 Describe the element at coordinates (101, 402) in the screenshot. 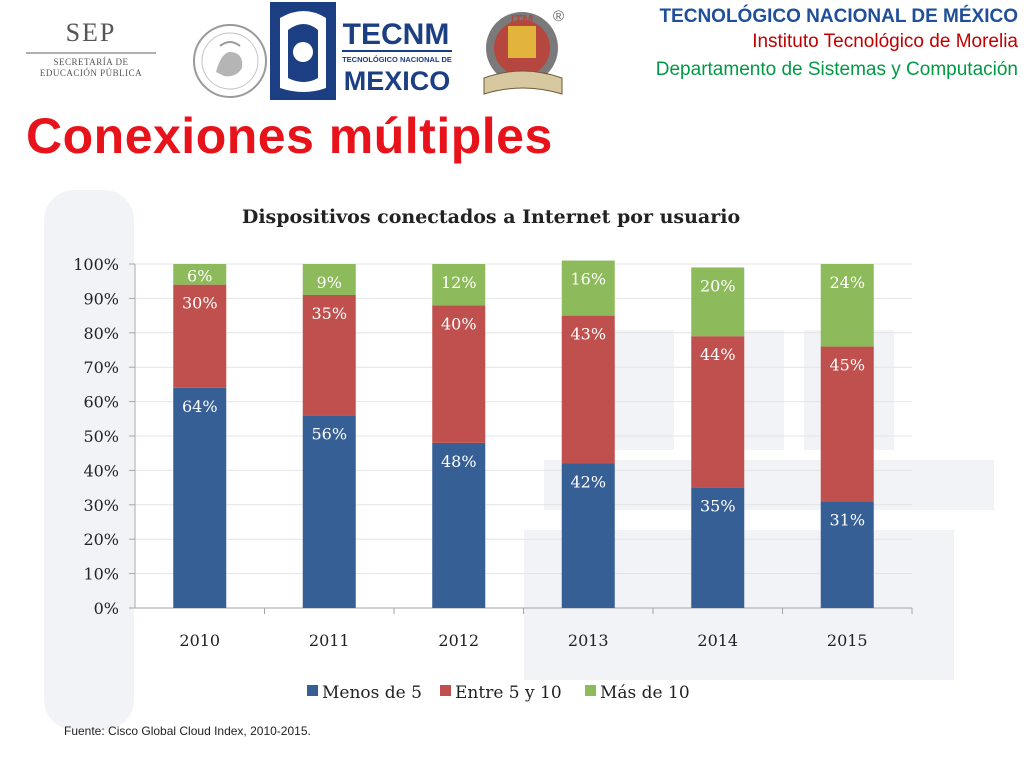

I see `y-tick-label: 60%` at that location.